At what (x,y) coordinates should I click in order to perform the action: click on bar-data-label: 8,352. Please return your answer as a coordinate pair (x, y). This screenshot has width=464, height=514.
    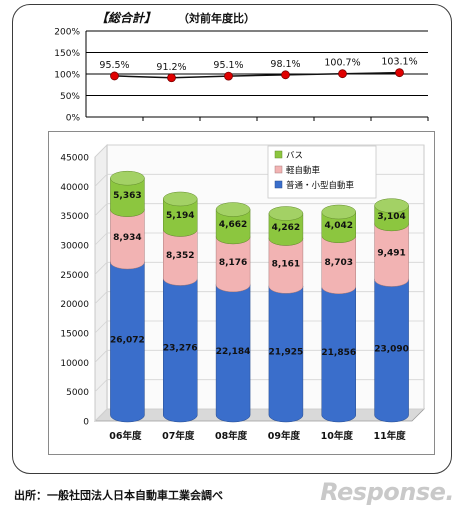
    Looking at the image, I should click on (180, 256).